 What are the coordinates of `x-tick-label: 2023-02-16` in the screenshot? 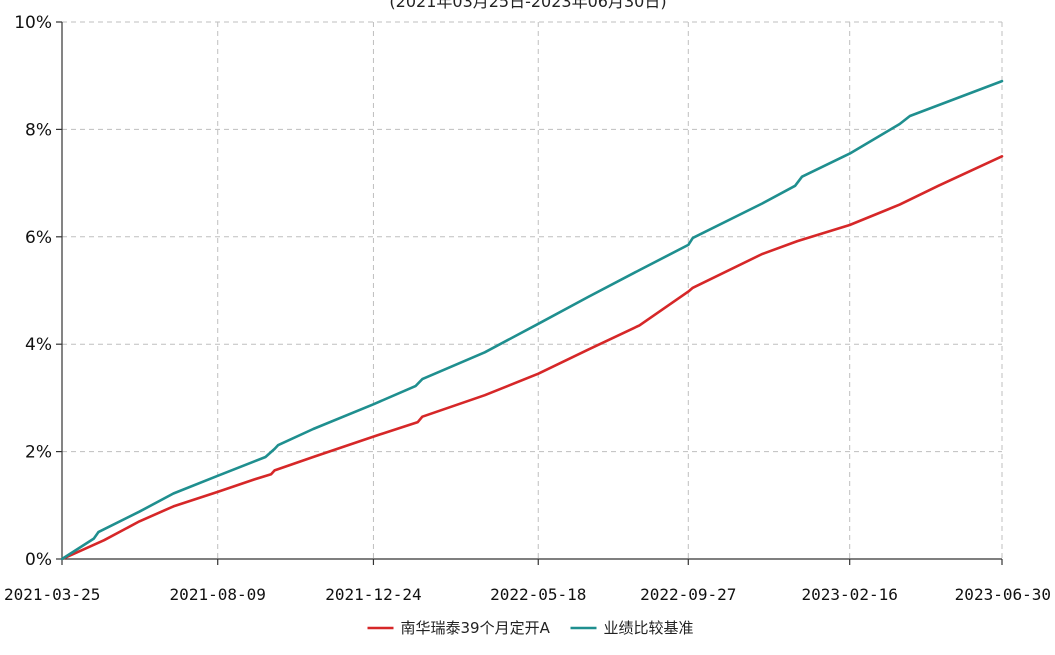 It's located at (850, 594).